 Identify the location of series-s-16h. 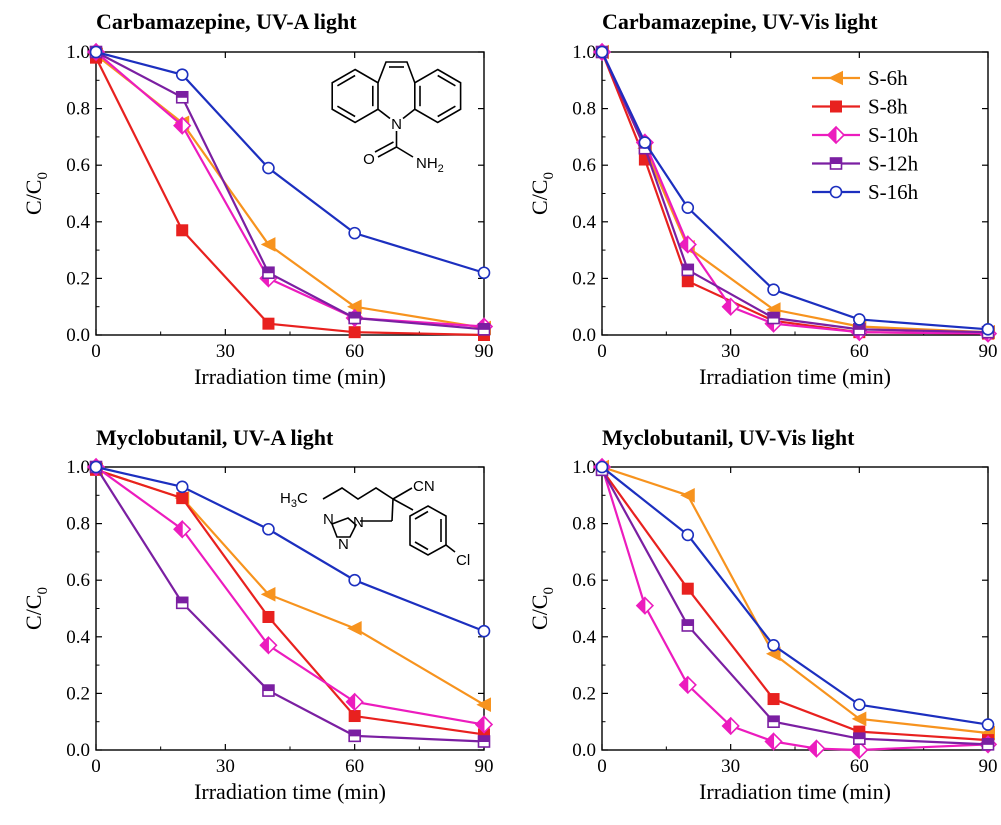
(290, 162).